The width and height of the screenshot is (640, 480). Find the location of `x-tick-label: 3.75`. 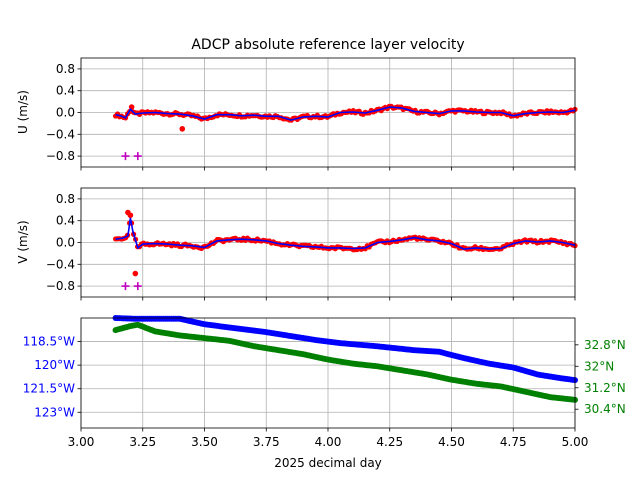

x-tick-label: 3.75 is located at coordinates (266, 442).